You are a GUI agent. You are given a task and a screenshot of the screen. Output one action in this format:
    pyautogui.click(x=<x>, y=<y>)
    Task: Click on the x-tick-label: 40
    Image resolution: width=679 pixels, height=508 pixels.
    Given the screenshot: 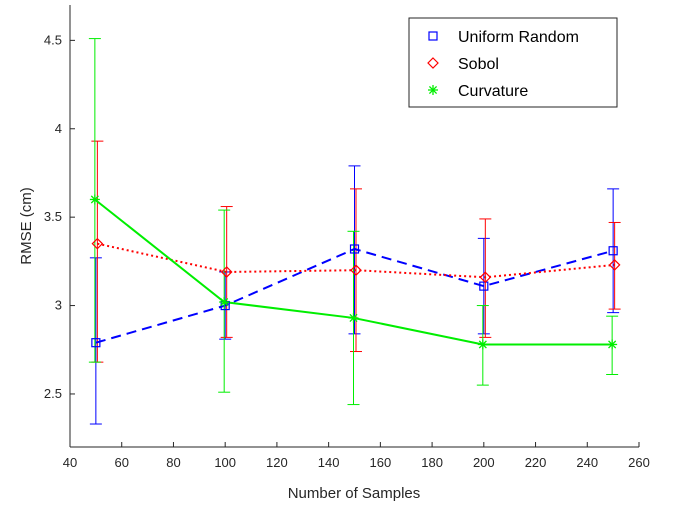 What is the action you would take?
    pyautogui.click(x=70, y=462)
    